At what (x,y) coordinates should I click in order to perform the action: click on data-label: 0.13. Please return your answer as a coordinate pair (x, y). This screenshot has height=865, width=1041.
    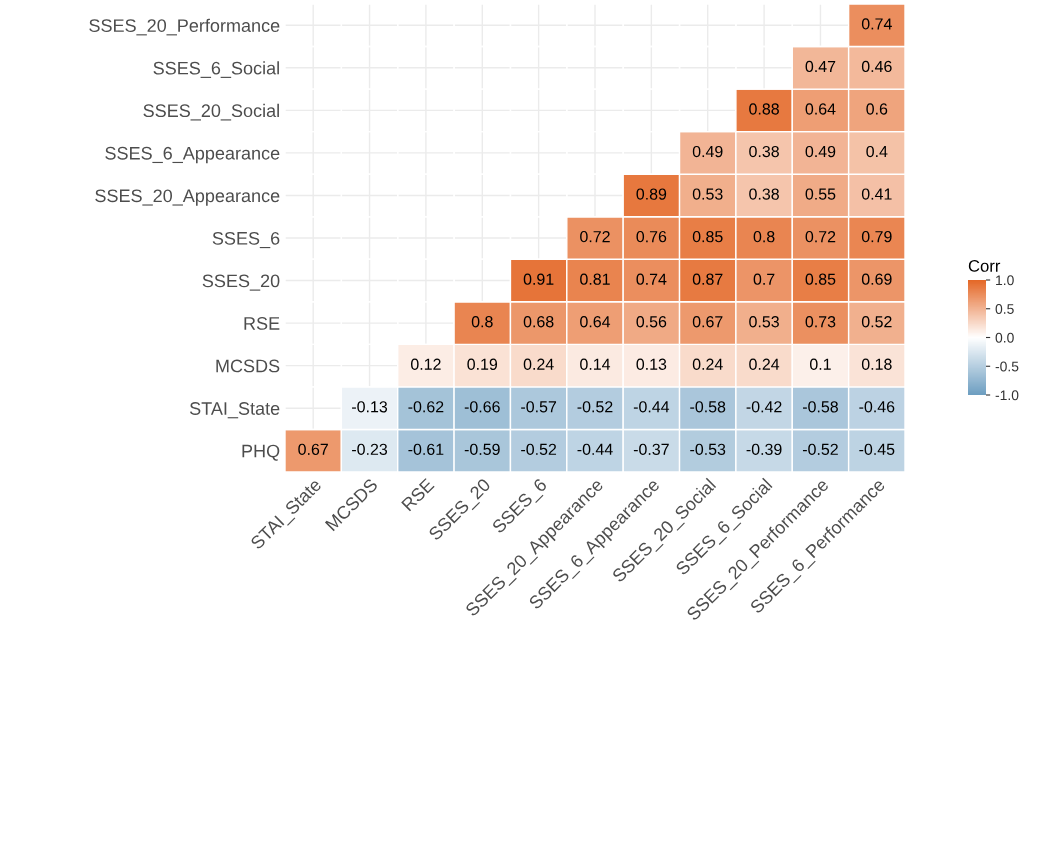
    Looking at the image, I should click on (651, 364).